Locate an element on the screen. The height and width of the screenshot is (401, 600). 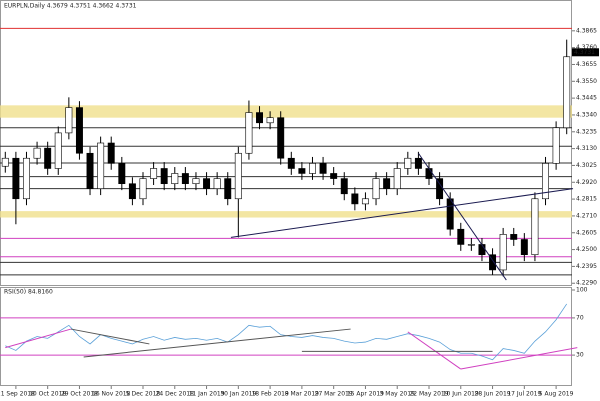
x-tick-label: 10 Oct 2018 is located at coordinates (47, 394).